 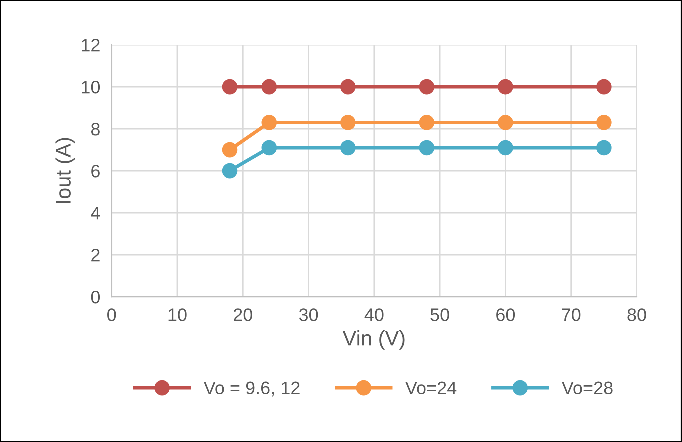 What do you see at coordinates (112, 315) in the screenshot?
I see `x-tick-label: 0` at bounding box center [112, 315].